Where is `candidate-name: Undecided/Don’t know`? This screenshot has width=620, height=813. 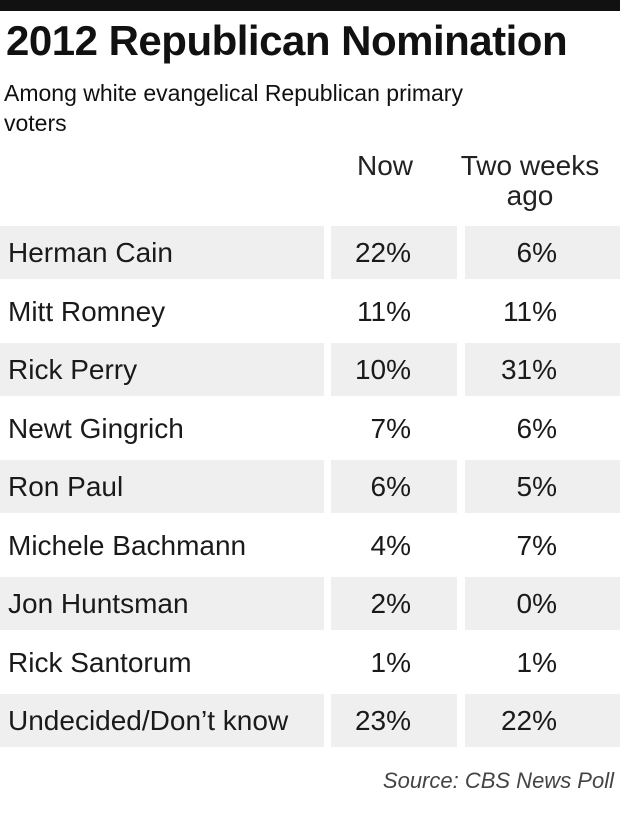 candidate-name: Undecided/Don’t know is located at coordinates (162, 720).